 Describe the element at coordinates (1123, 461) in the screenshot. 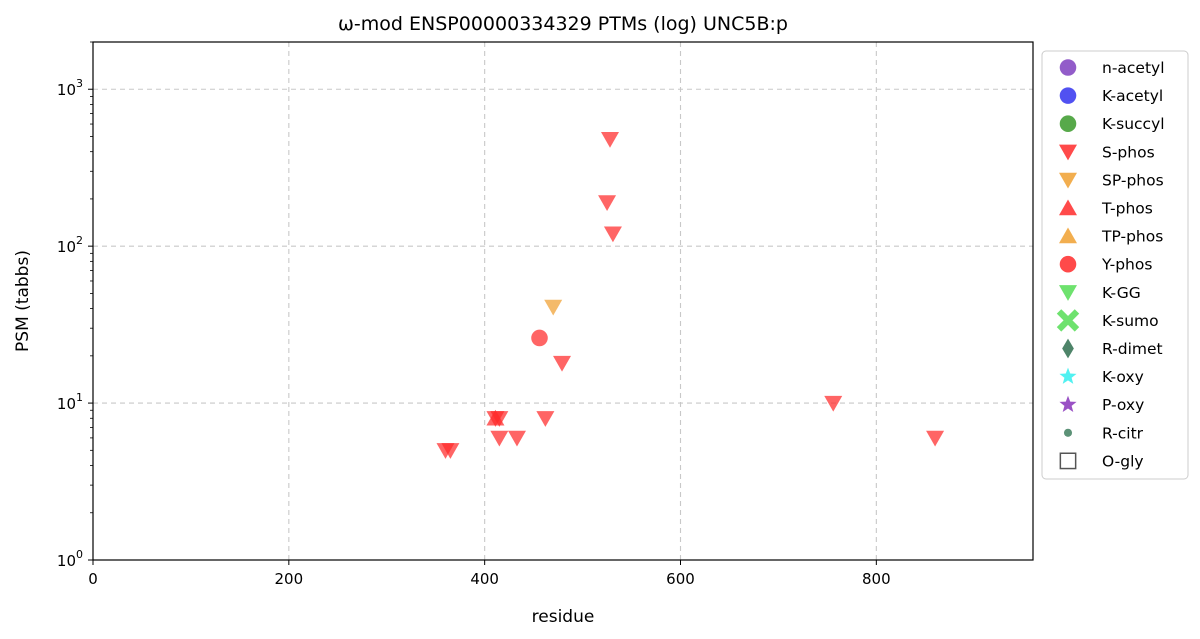

I see `legend-label-o-gly: O-gly` at that location.